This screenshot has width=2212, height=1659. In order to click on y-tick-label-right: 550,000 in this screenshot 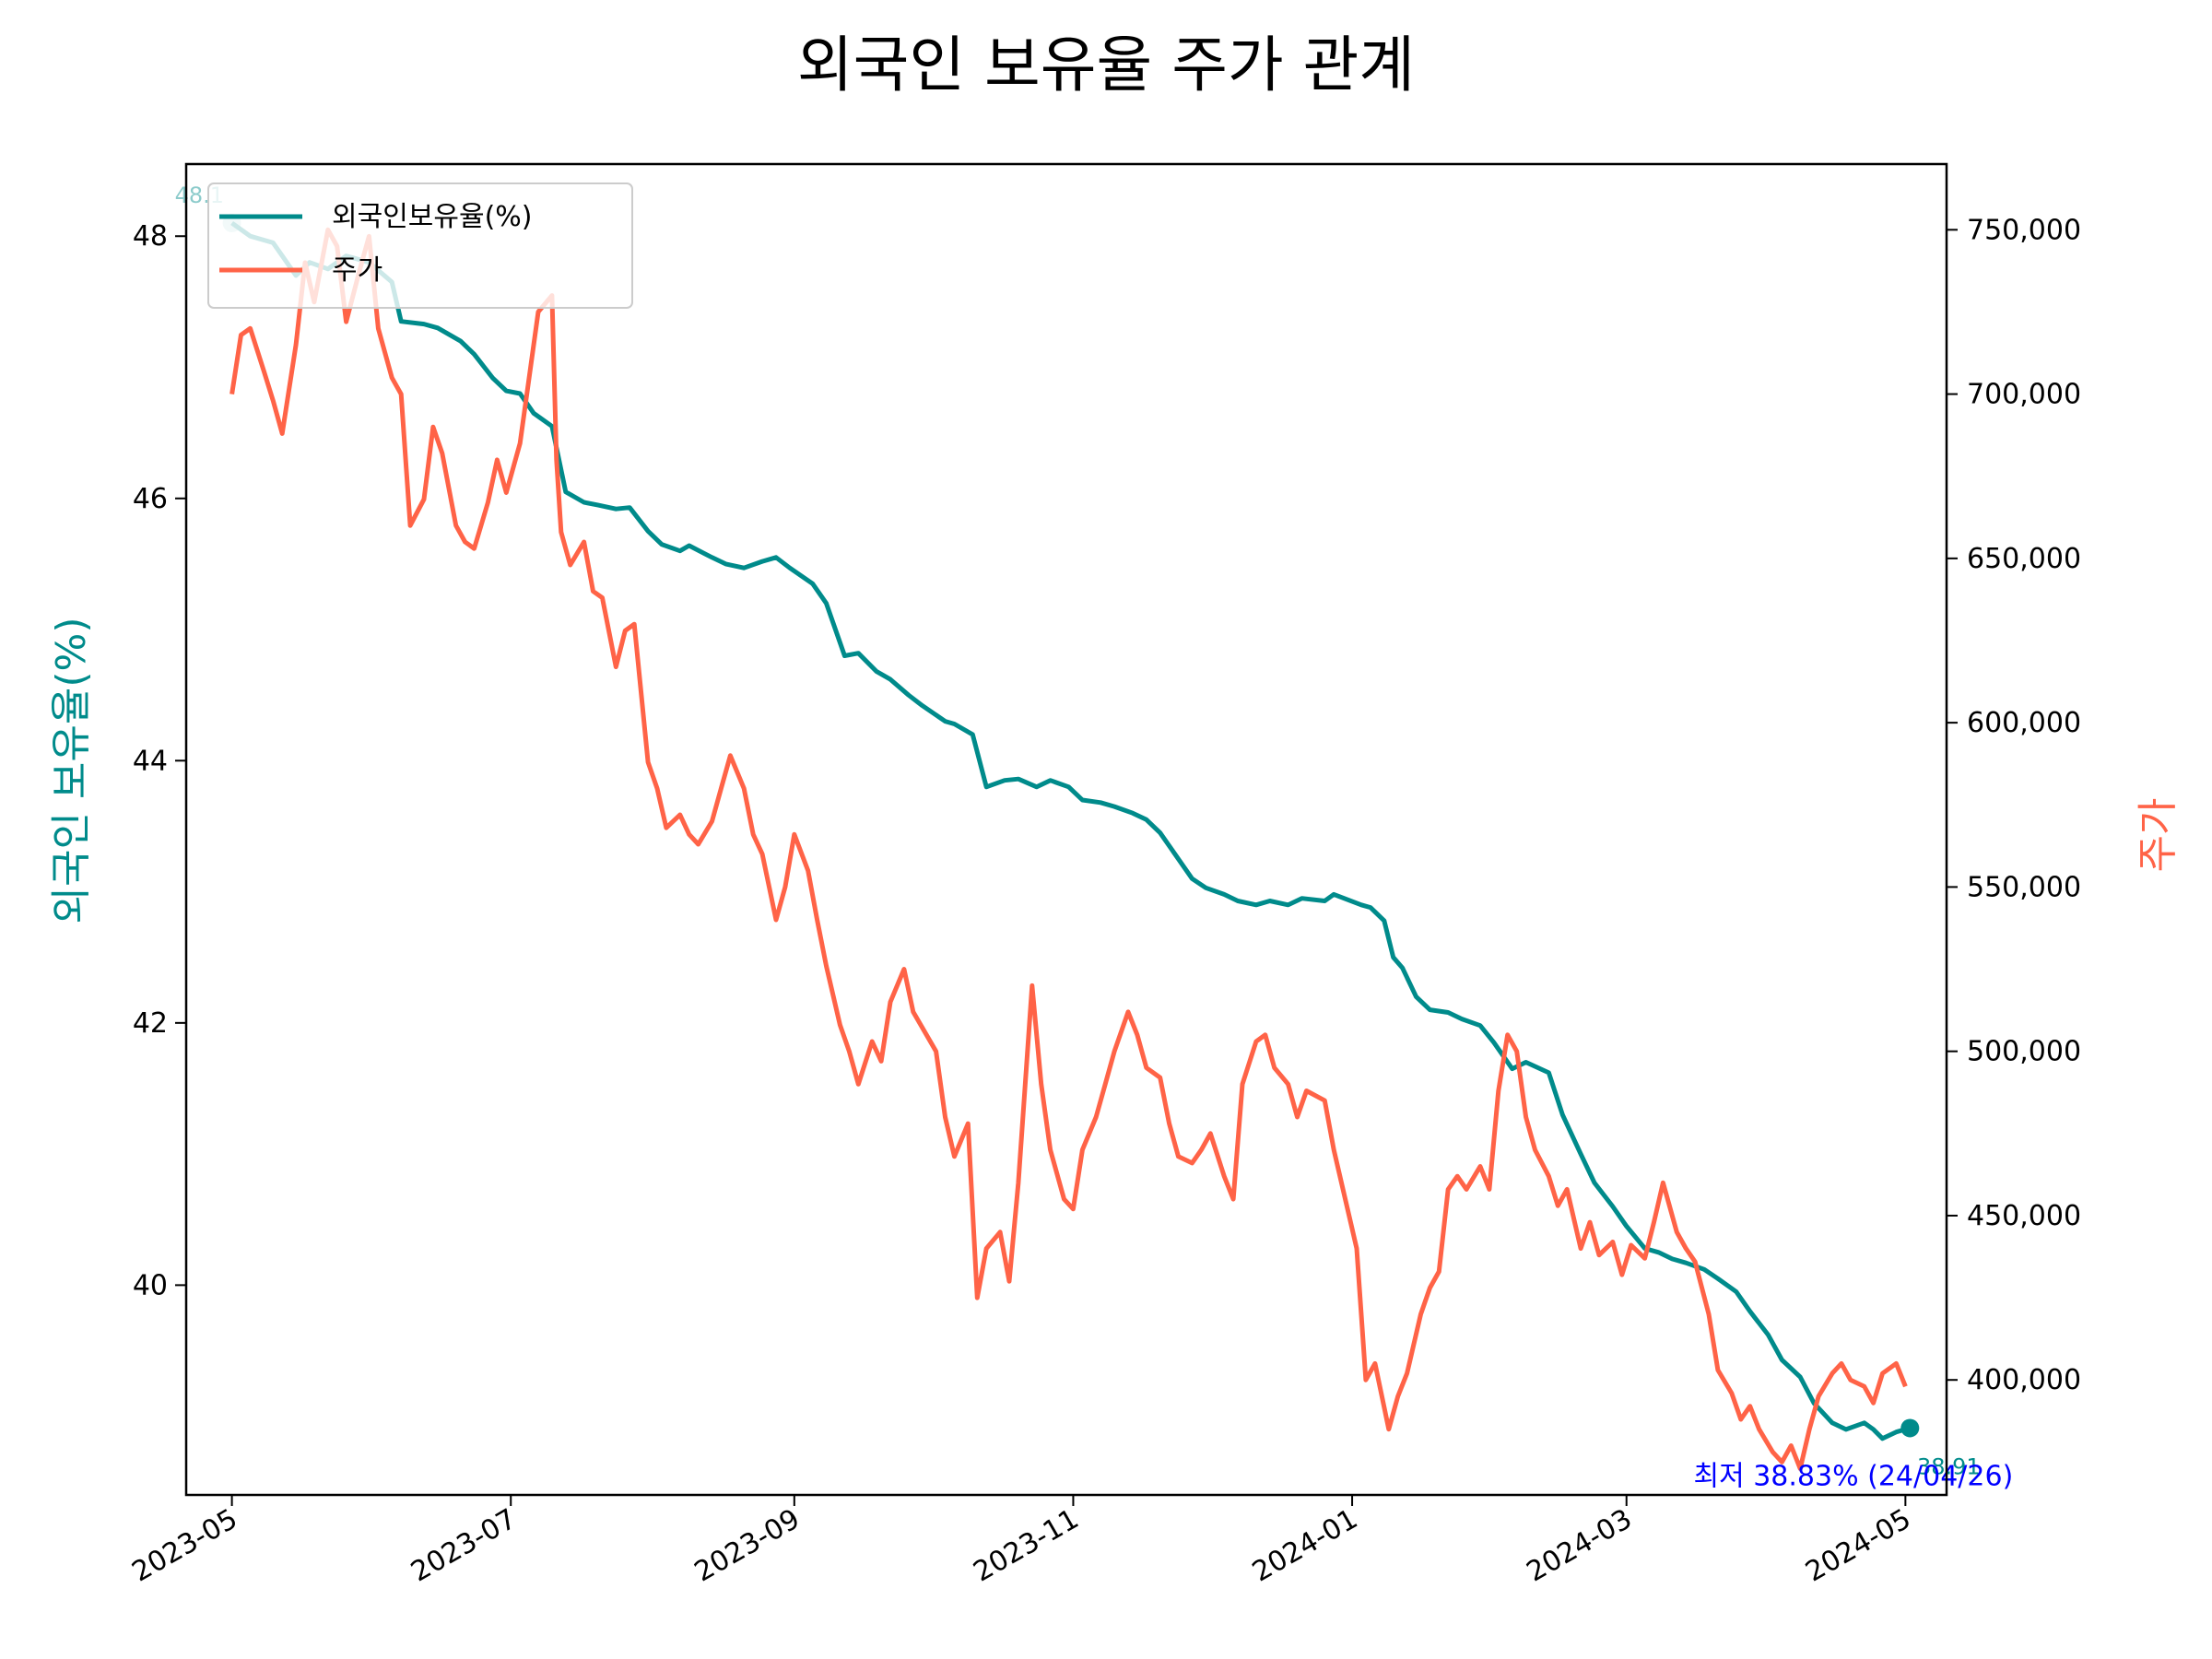, I will do `click(2024, 887)`.